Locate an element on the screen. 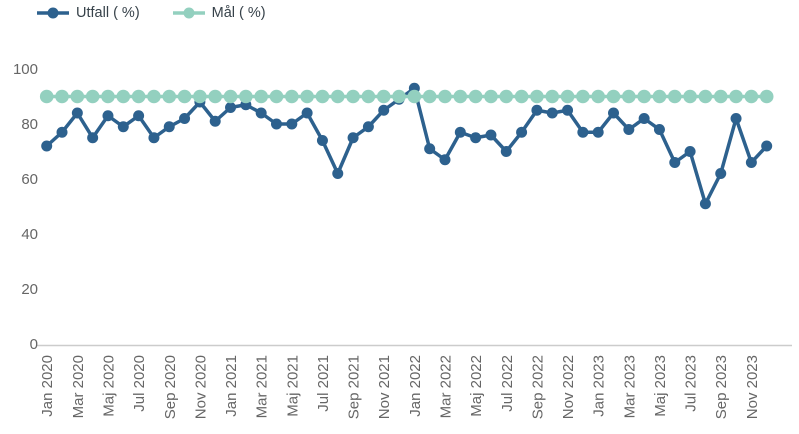  legend-item-mal: Mål ( %) is located at coordinates (219, 13).